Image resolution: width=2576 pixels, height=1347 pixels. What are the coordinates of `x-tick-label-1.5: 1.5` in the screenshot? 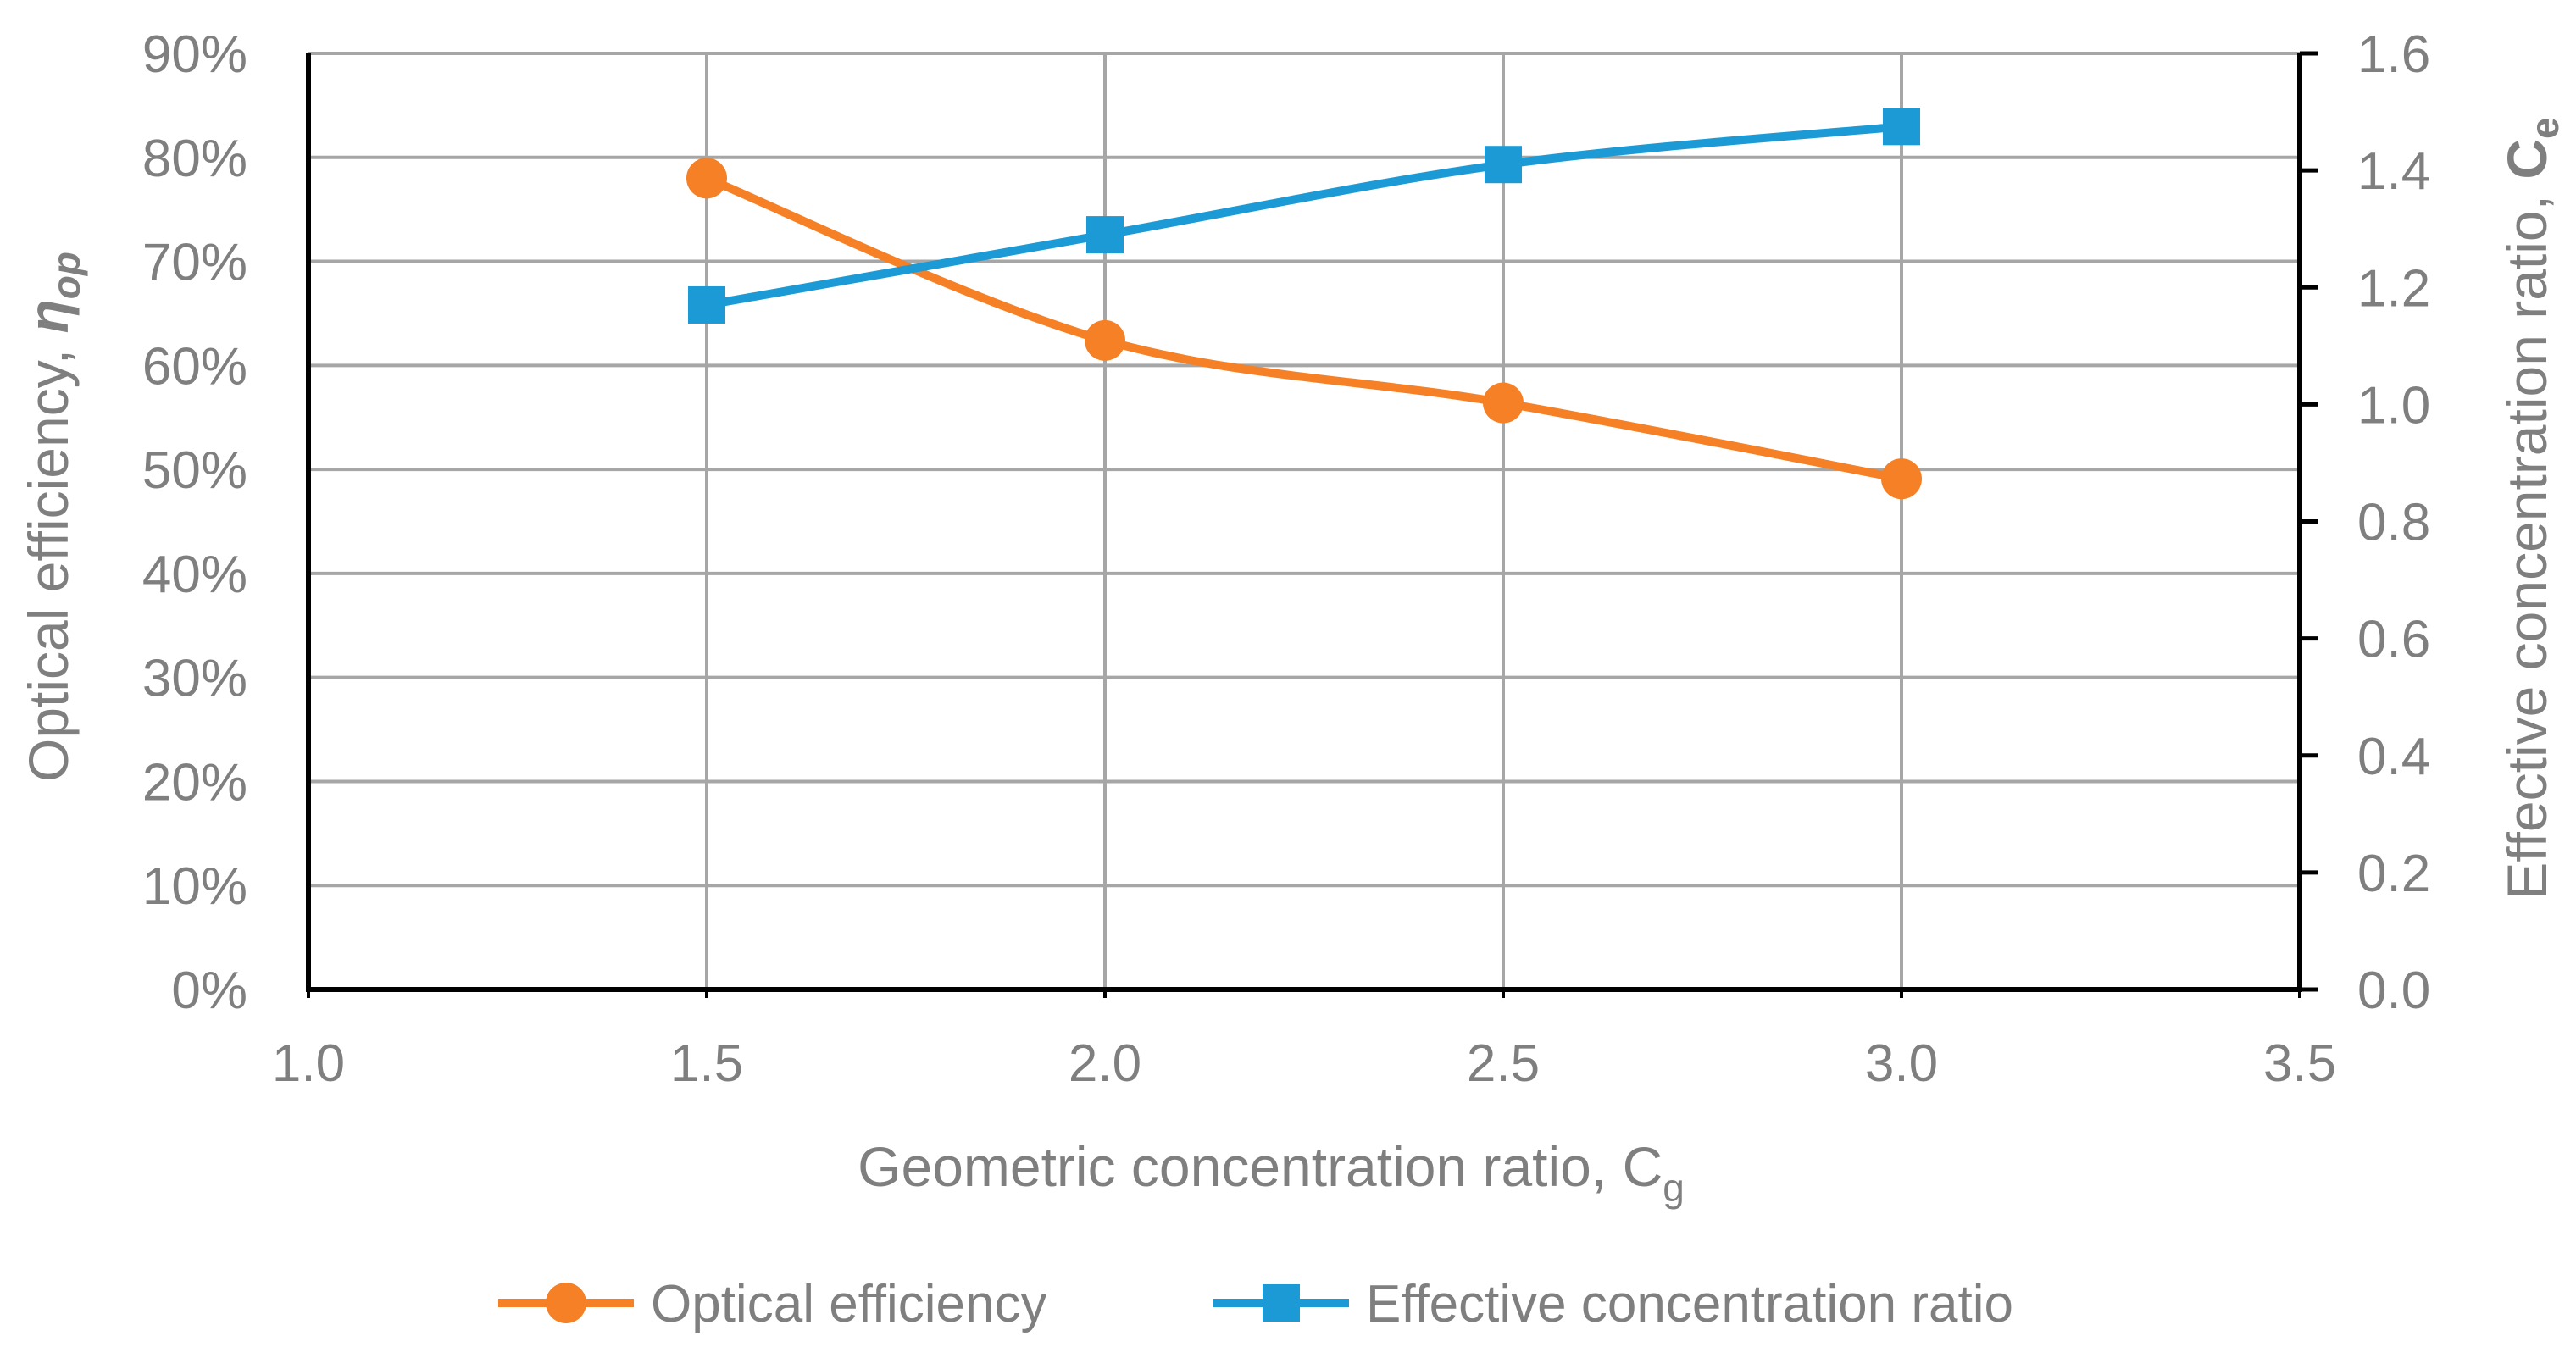 It's located at (706, 1063).